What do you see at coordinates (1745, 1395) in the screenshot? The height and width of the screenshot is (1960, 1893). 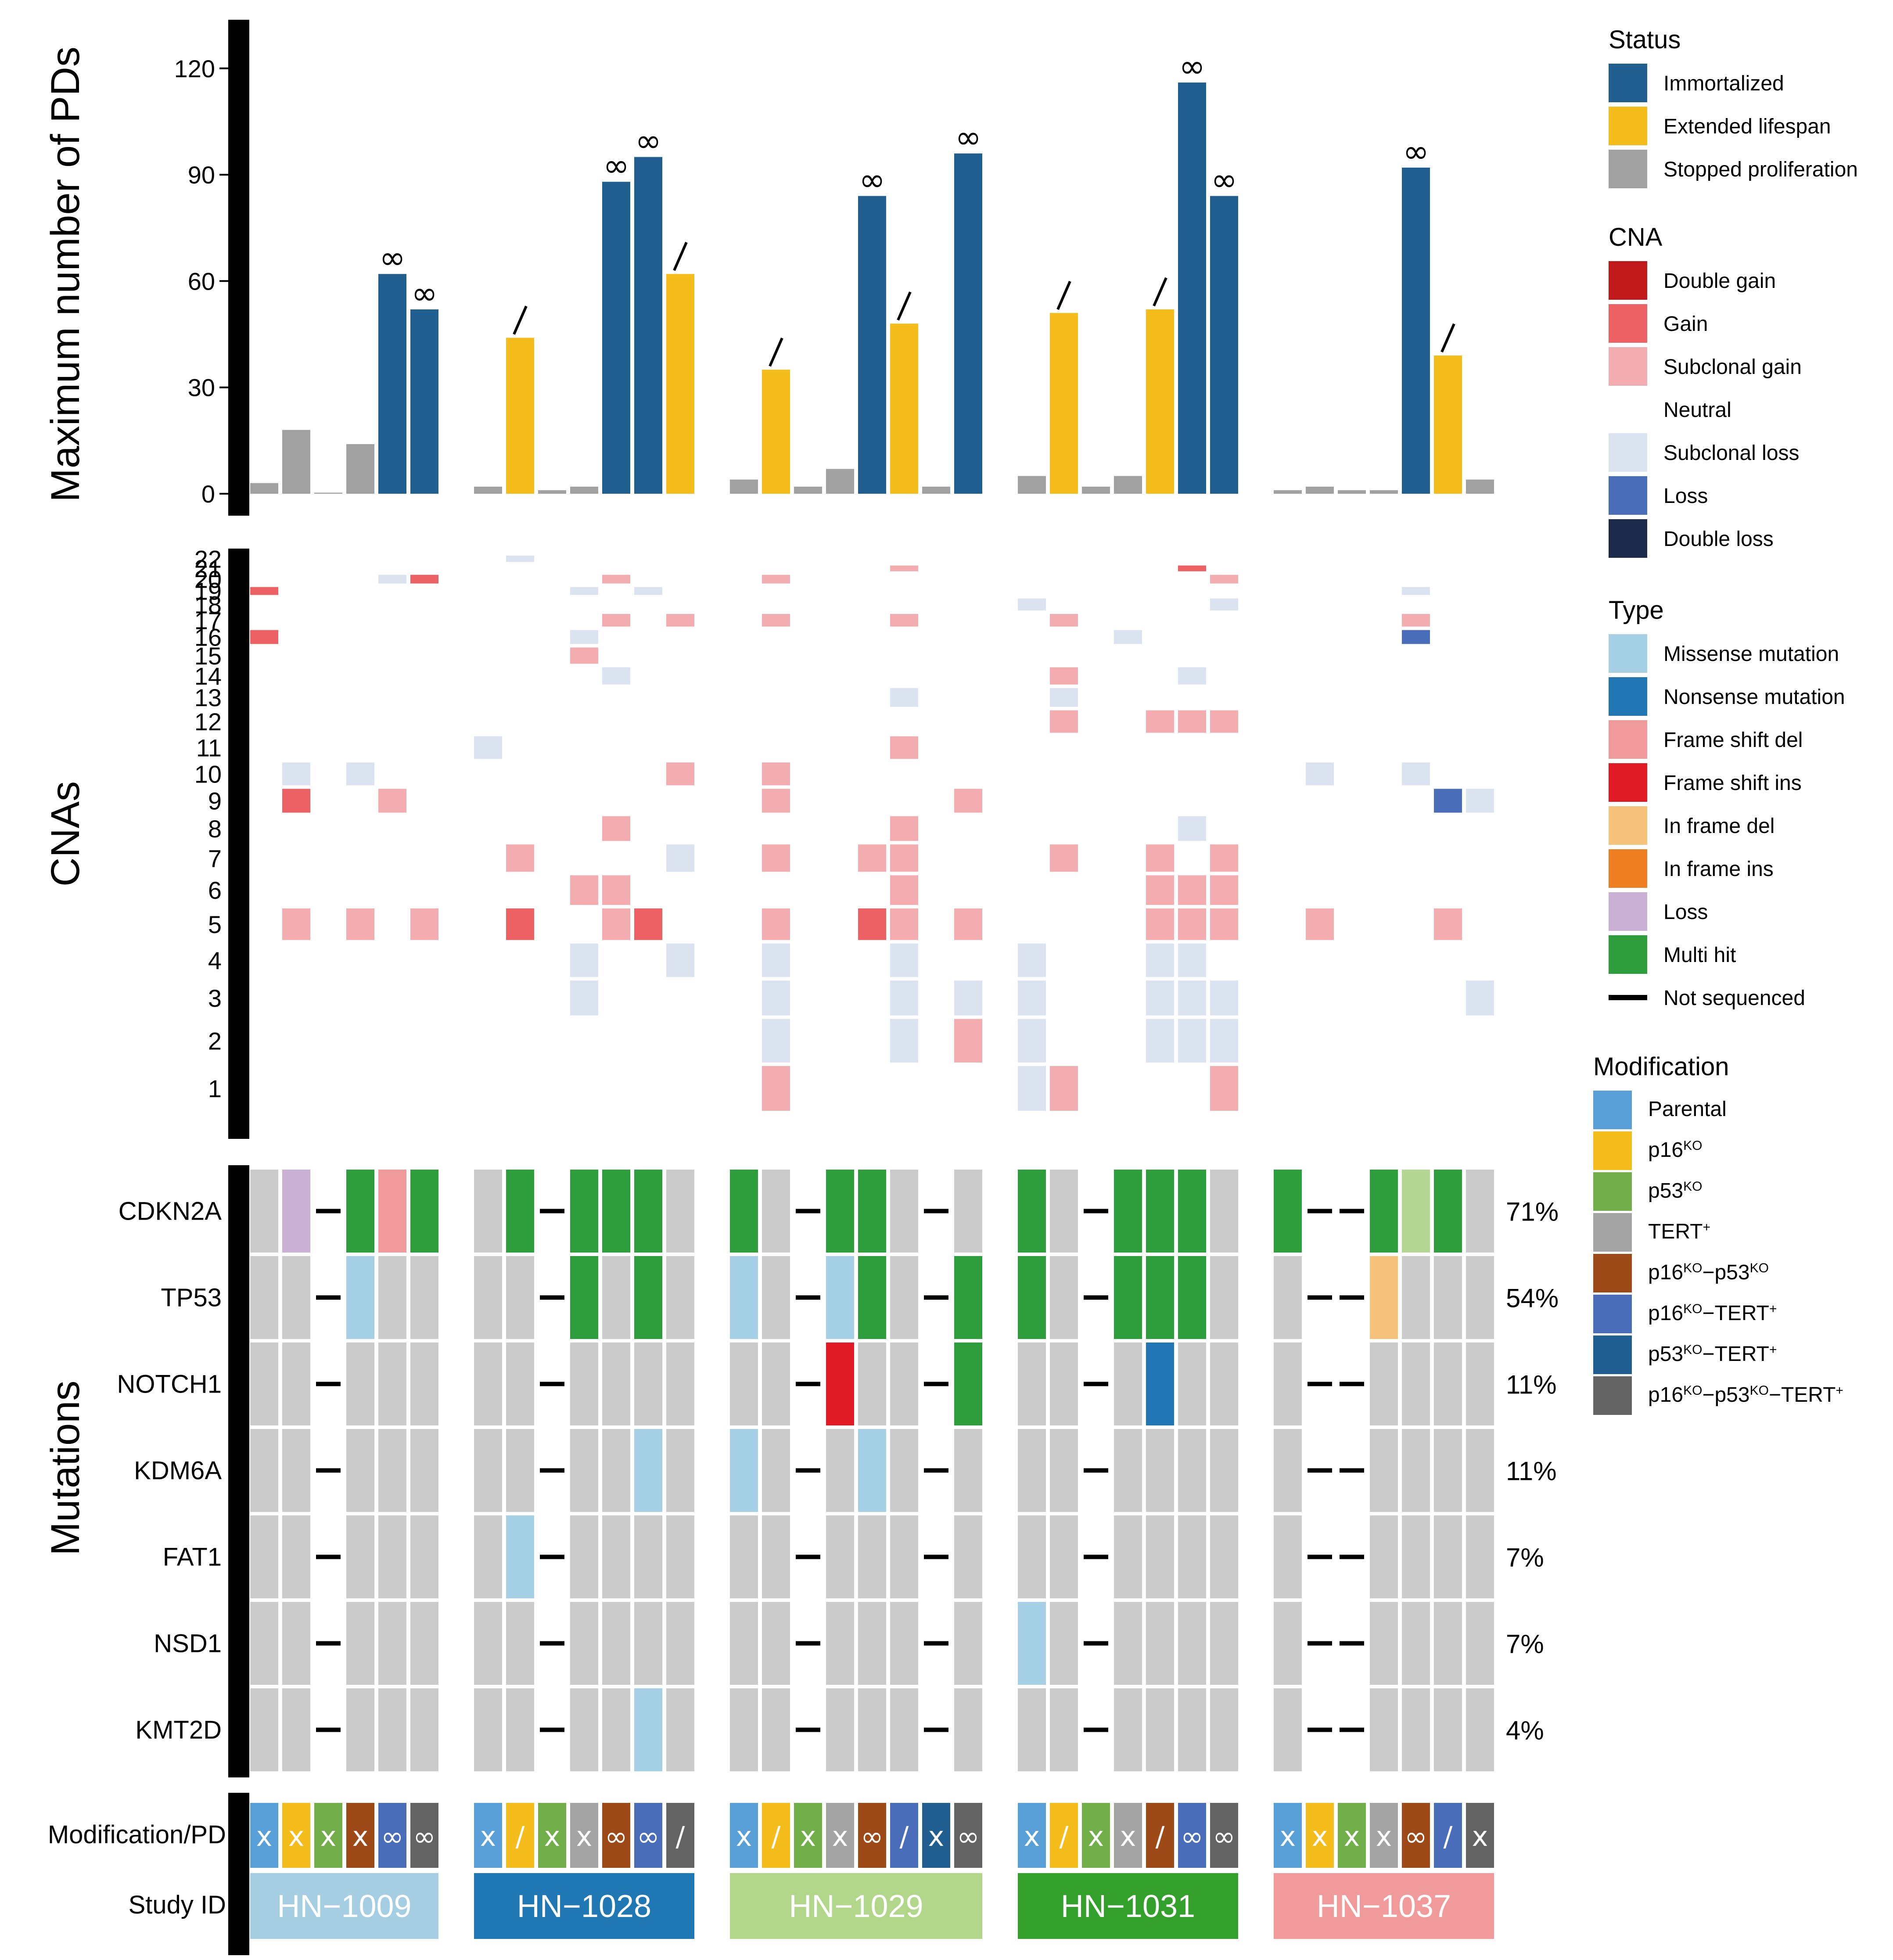 I see `modification-legend-label: p16KO−p53KO−TERT+` at bounding box center [1745, 1395].